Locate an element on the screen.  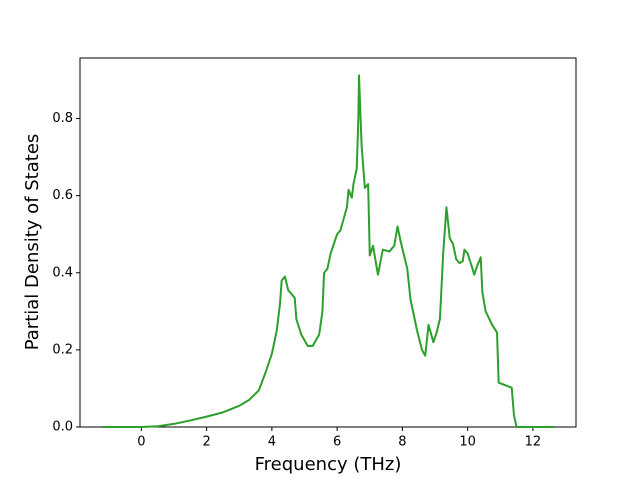
y-tick-label: 0.0 is located at coordinates (62, 427).